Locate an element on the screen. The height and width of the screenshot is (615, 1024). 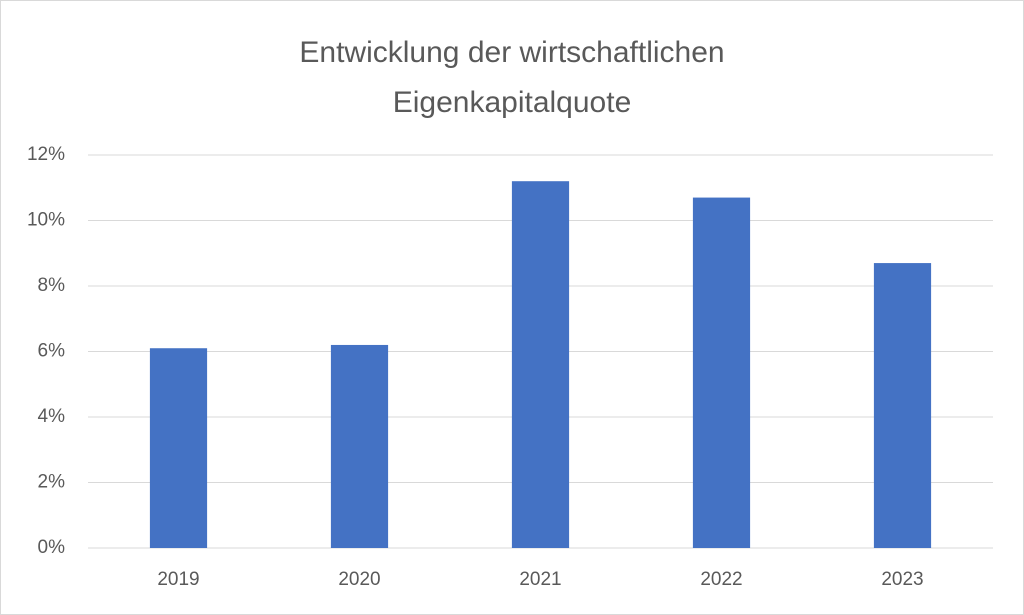
y-tick-label: 0% is located at coordinates (52, 547).